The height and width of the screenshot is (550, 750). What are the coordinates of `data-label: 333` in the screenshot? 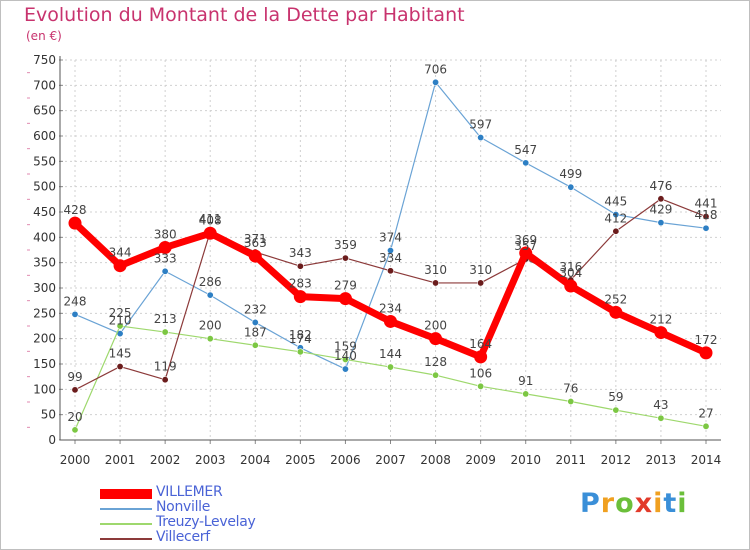 It's located at (165, 258).